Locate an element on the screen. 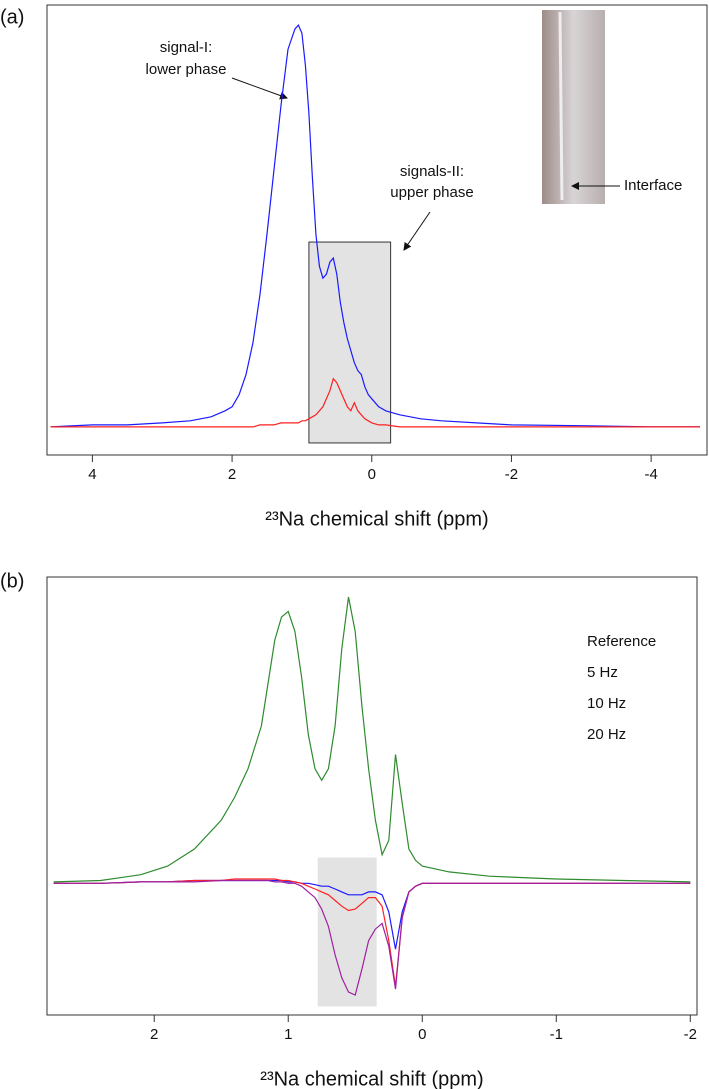  legend-entry: 5 Hz is located at coordinates (602, 672).